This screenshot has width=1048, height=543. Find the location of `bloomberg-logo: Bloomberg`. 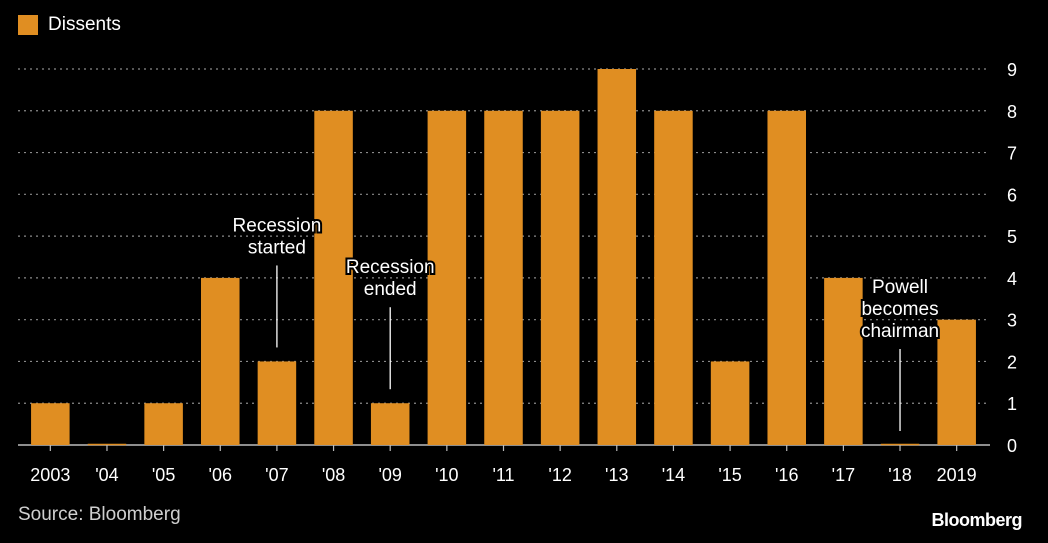

bloomberg-logo: Bloomberg is located at coordinates (976, 520).